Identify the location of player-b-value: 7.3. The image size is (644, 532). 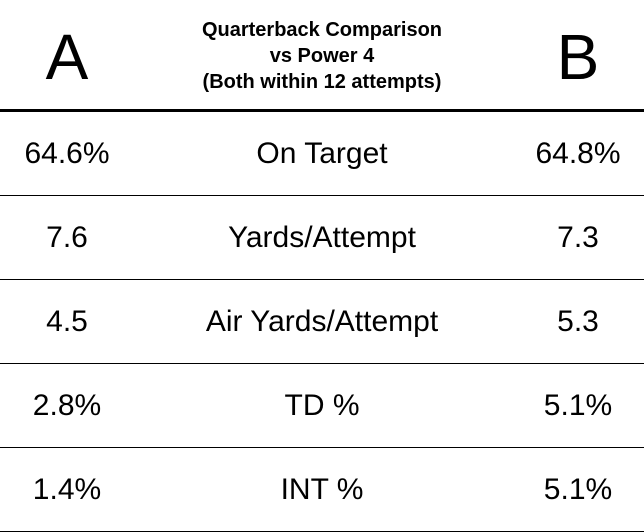
(578, 237).